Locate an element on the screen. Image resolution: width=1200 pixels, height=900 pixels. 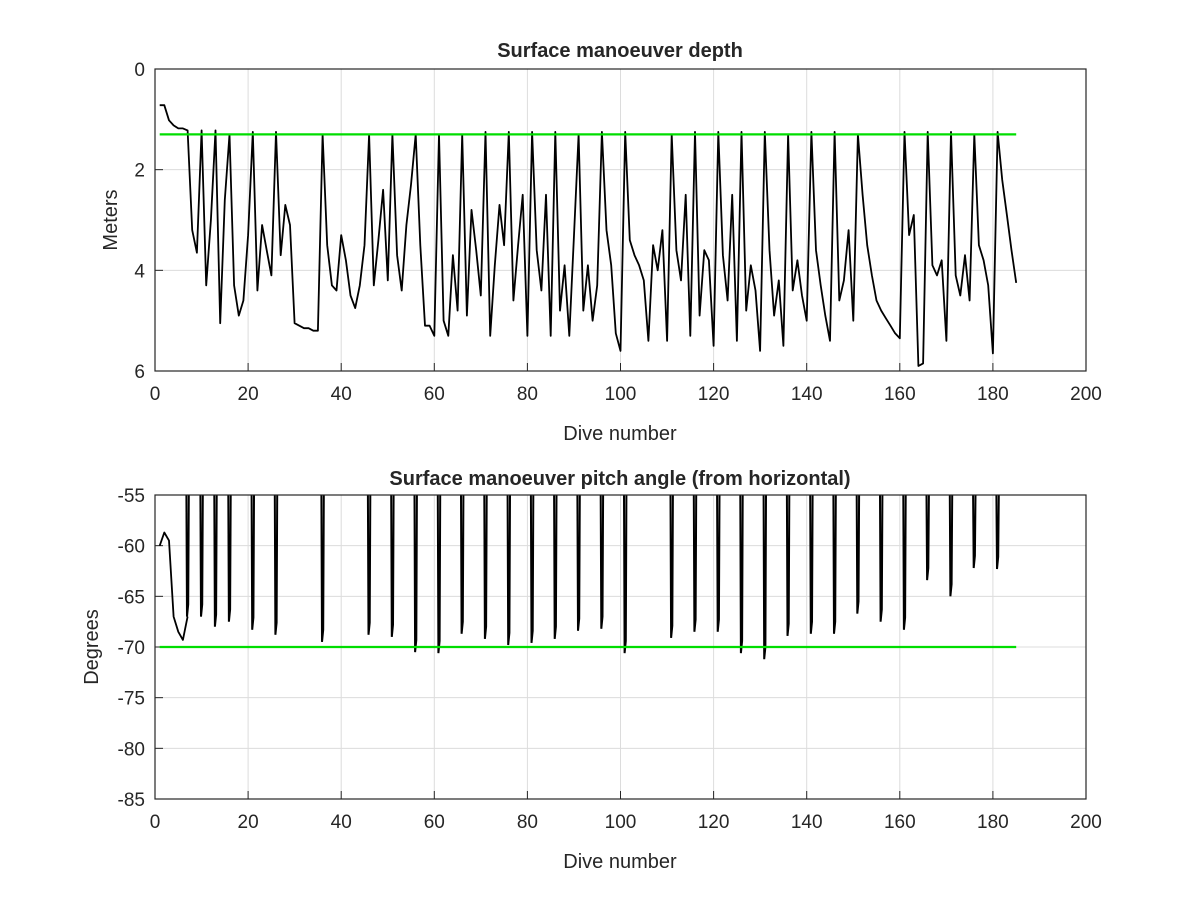
depth-y-tick-label: 0 is located at coordinates (139, 70).